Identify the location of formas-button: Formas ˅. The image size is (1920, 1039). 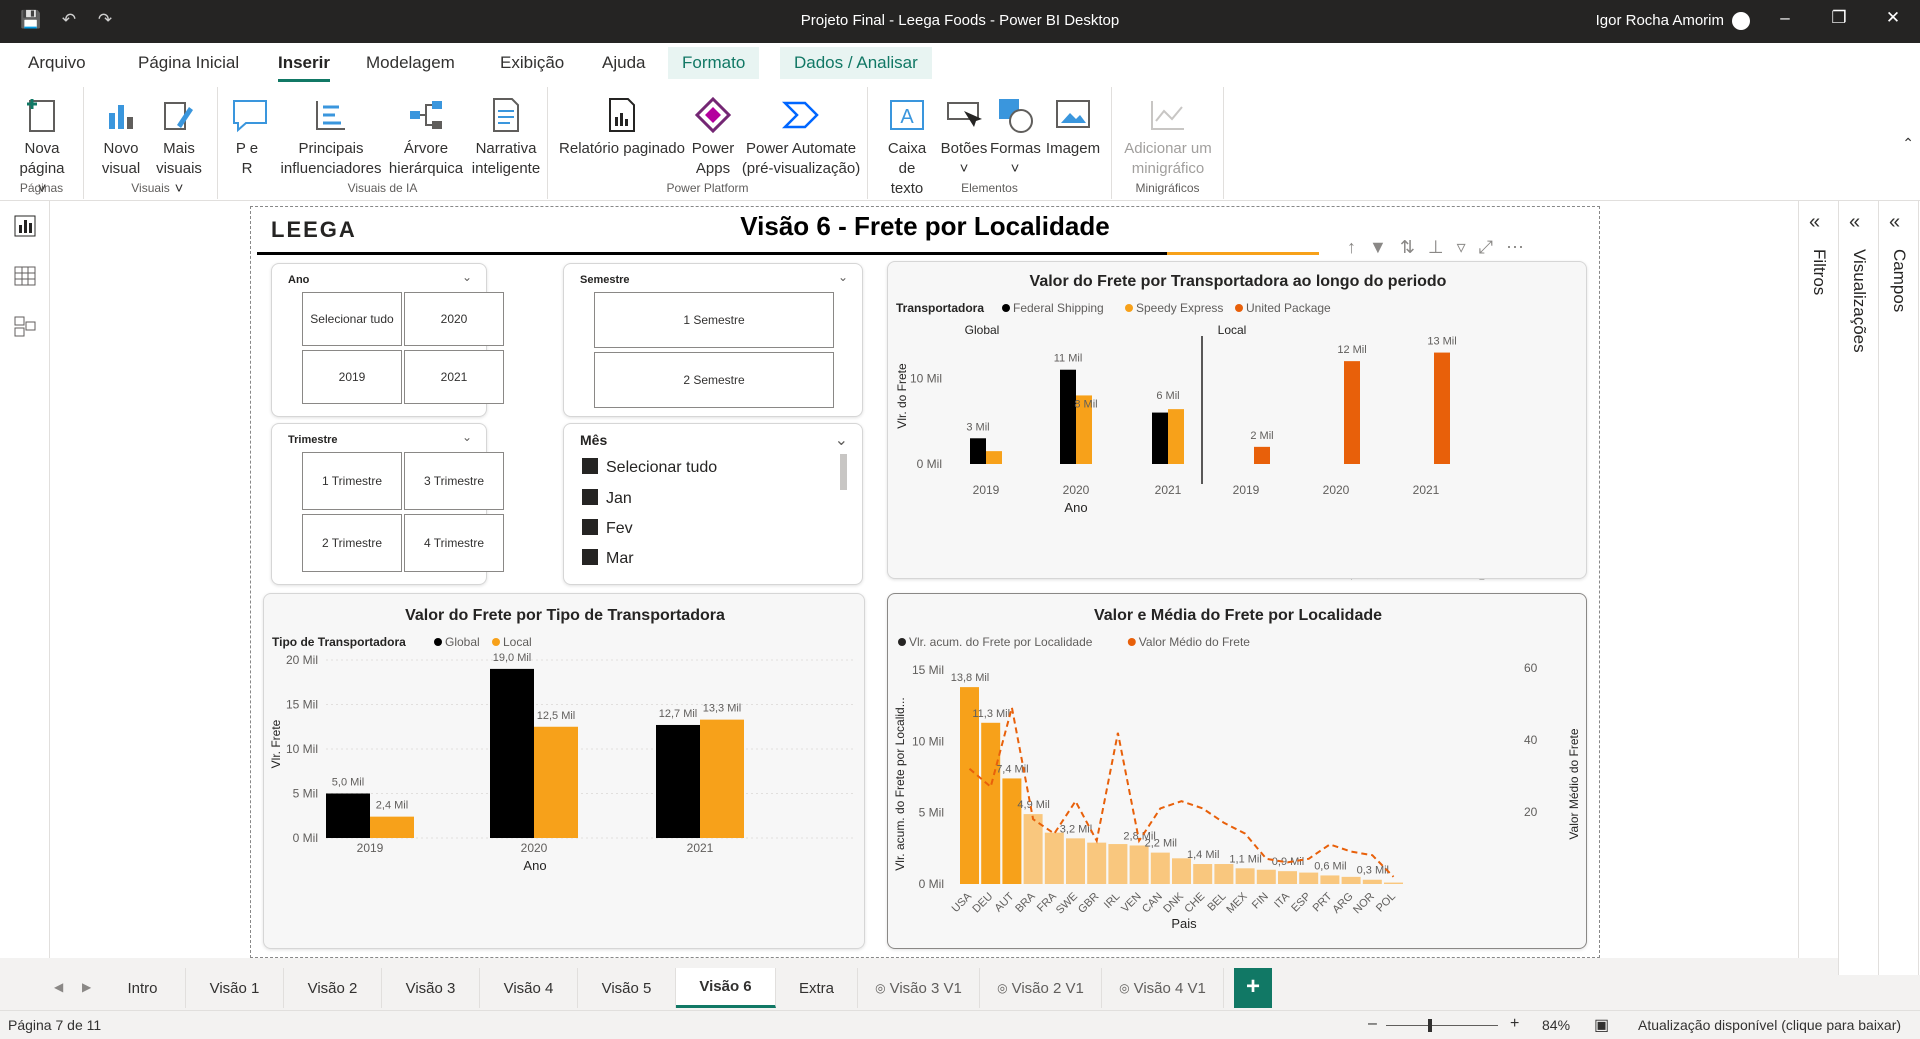
(1015, 137).